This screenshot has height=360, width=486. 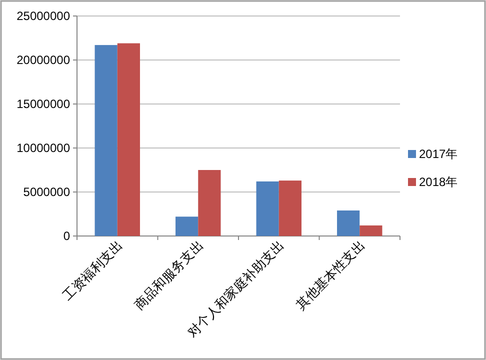 What do you see at coordinates (43, 60) in the screenshot?
I see `y-tick-label: 20000000` at bounding box center [43, 60].